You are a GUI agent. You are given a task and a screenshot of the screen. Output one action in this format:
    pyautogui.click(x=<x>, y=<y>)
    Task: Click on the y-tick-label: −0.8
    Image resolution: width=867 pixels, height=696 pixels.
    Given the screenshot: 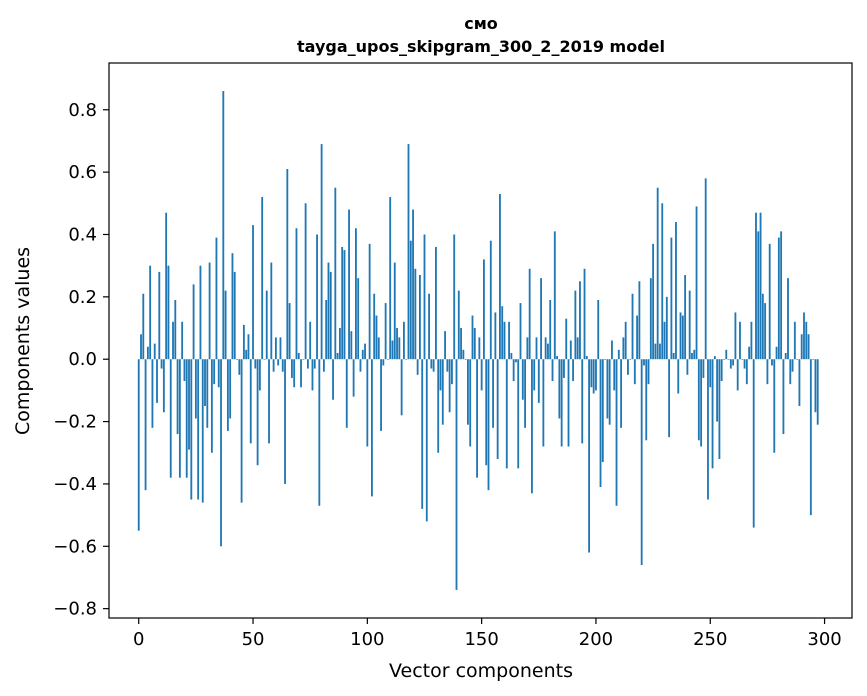 What is the action you would take?
    pyautogui.click(x=75, y=609)
    